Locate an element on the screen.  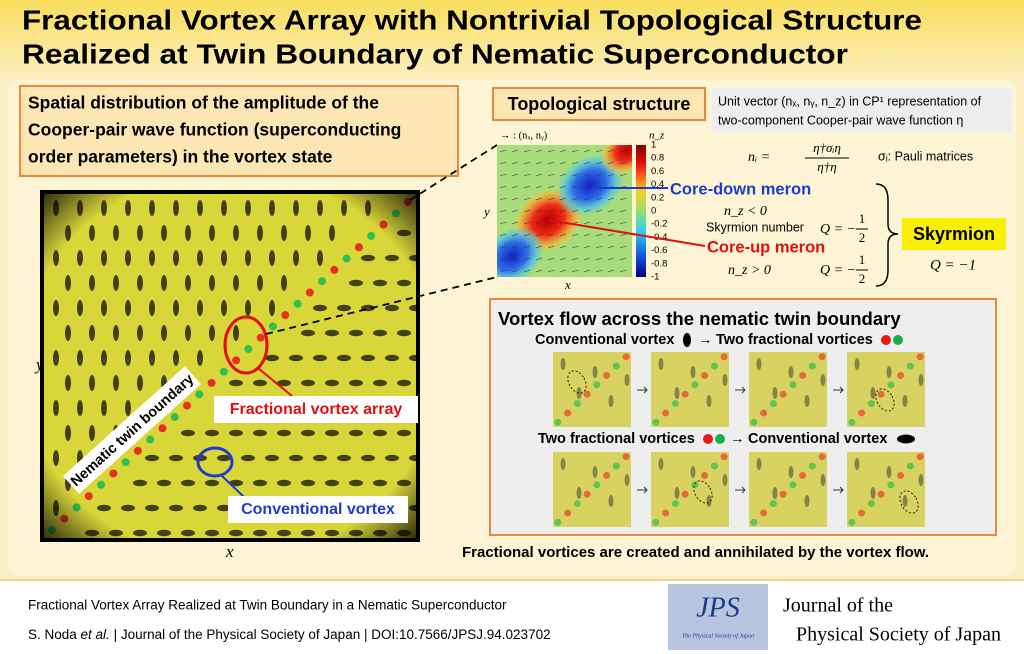
header-band is located at coordinates (512, 41).